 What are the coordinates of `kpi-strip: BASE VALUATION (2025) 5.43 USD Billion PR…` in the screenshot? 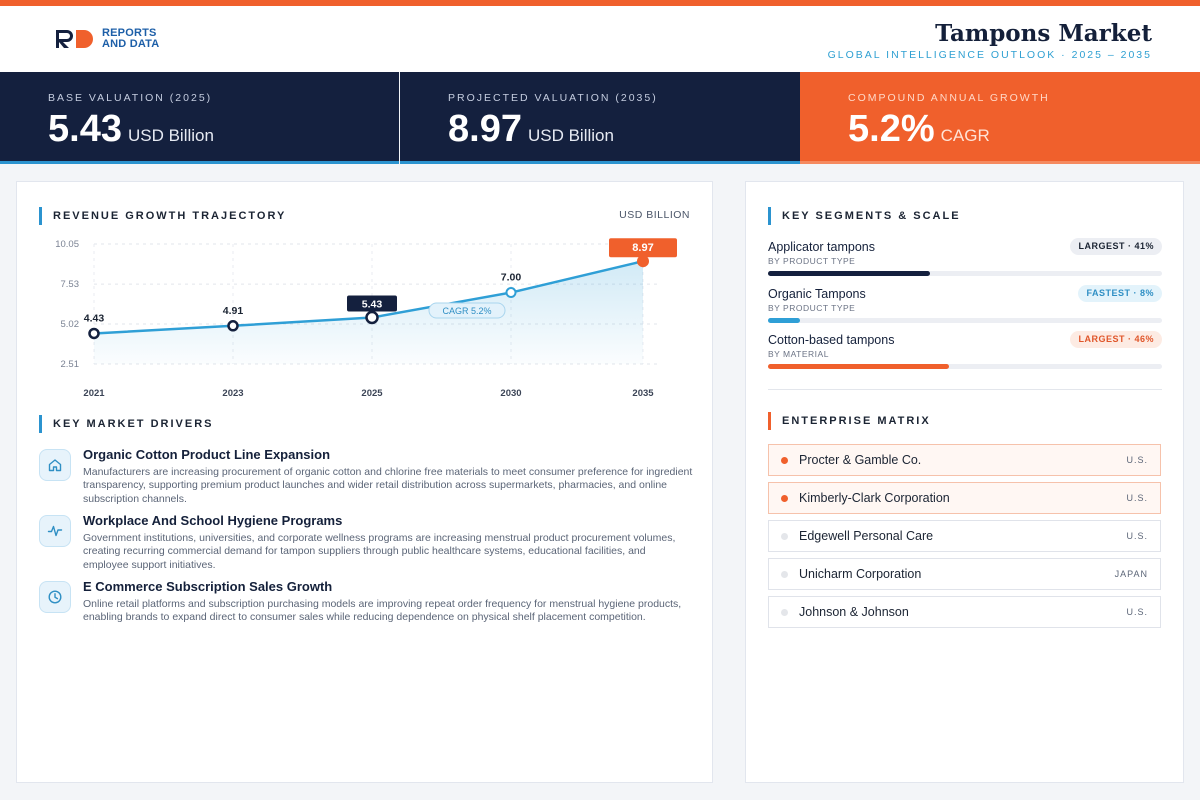 It's located at (600, 118).